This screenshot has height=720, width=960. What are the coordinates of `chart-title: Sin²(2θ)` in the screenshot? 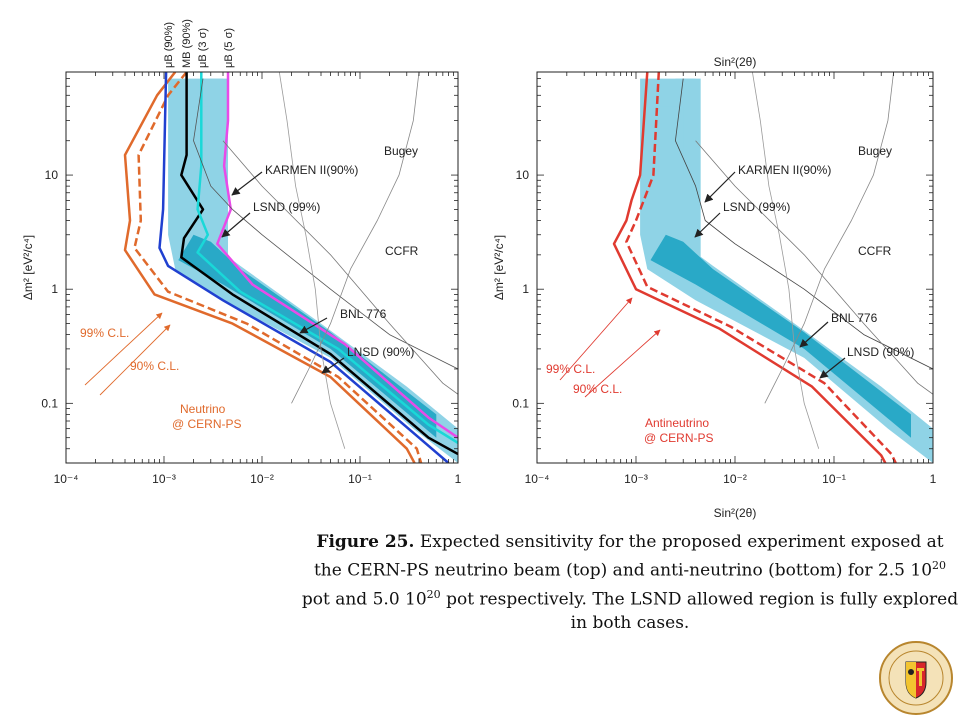 It's located at (735, 62).